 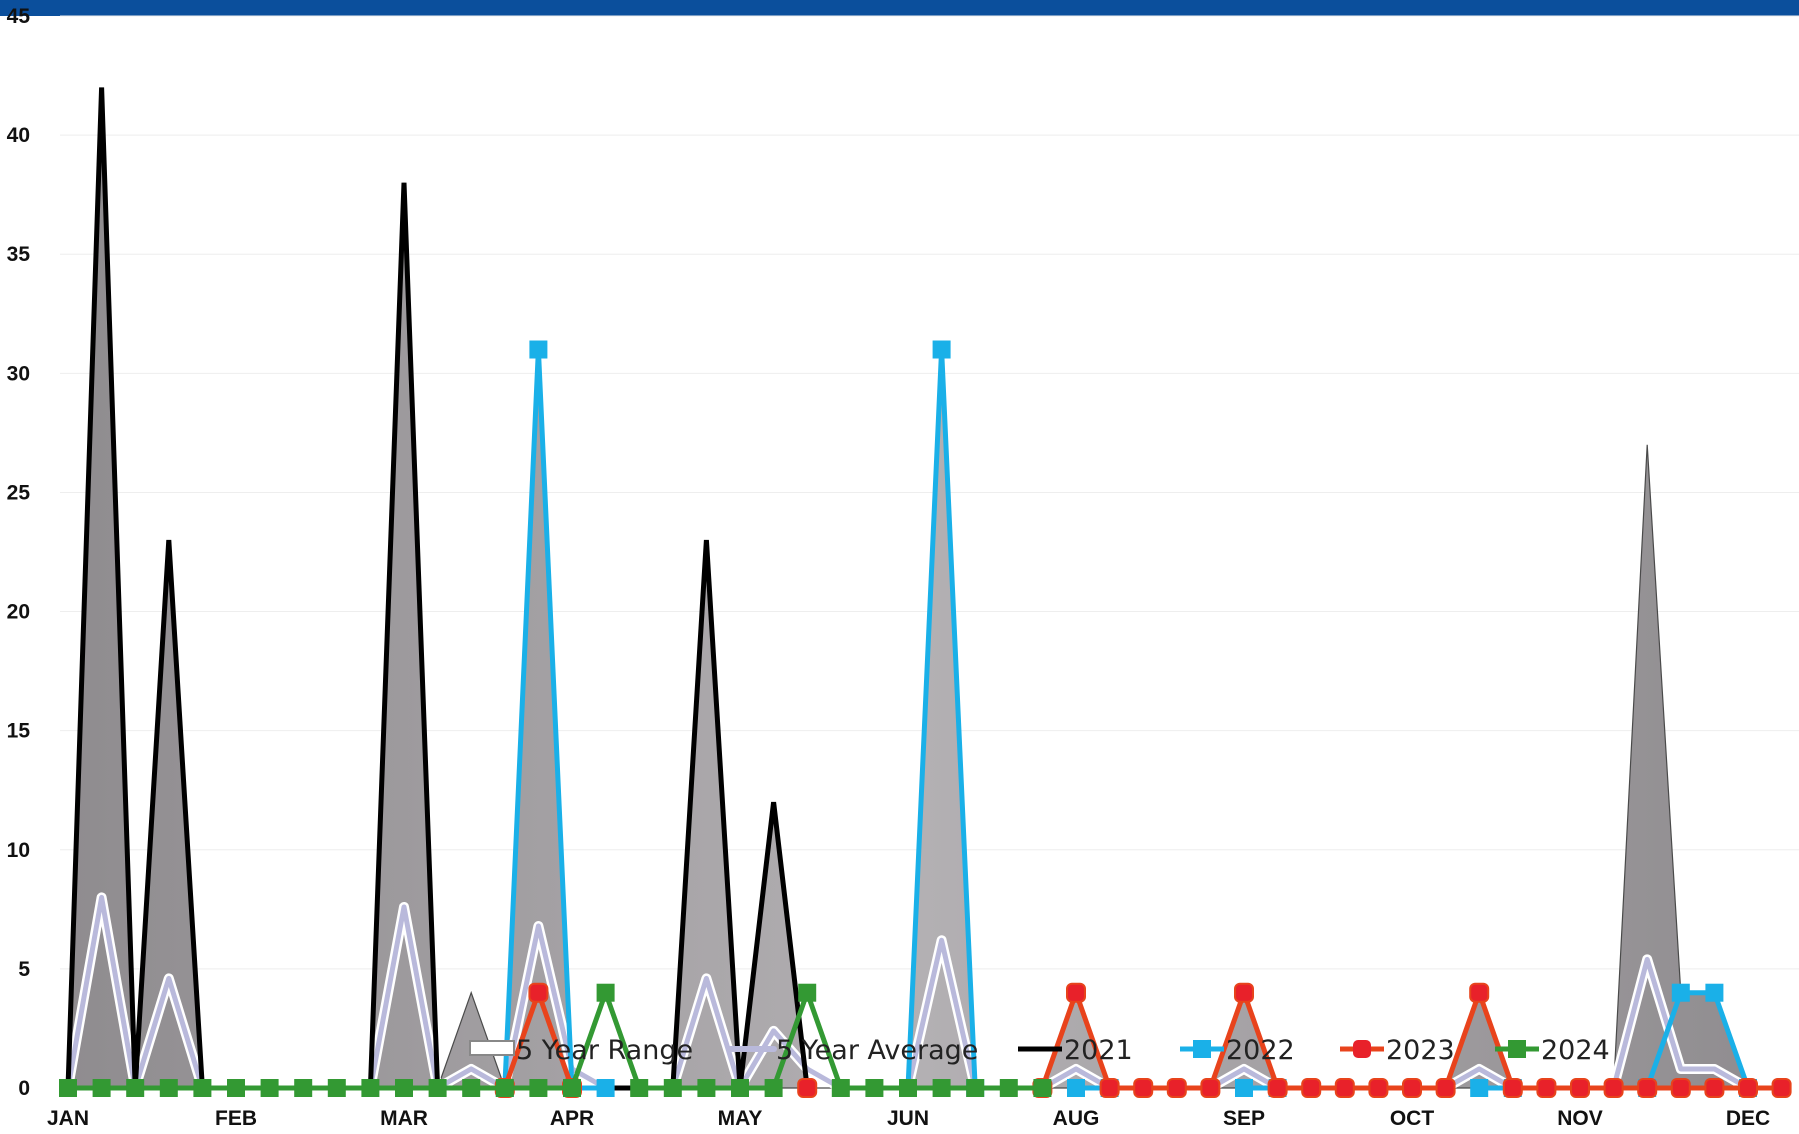 What do you see at coordinates (1076, 1118) in the screenshot?
I see `x-tick-label: AUG` at bounding box center [1076, 1118].